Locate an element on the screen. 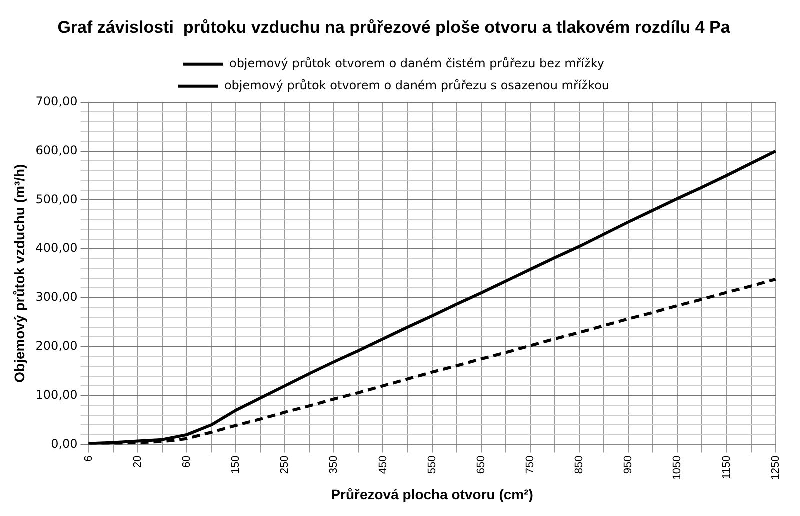 This screenshot has width=800, height=516. legend-label: objemový průtok otvorem o daném čistém průřezu bez mřížky is located at coordinates (417, 63).